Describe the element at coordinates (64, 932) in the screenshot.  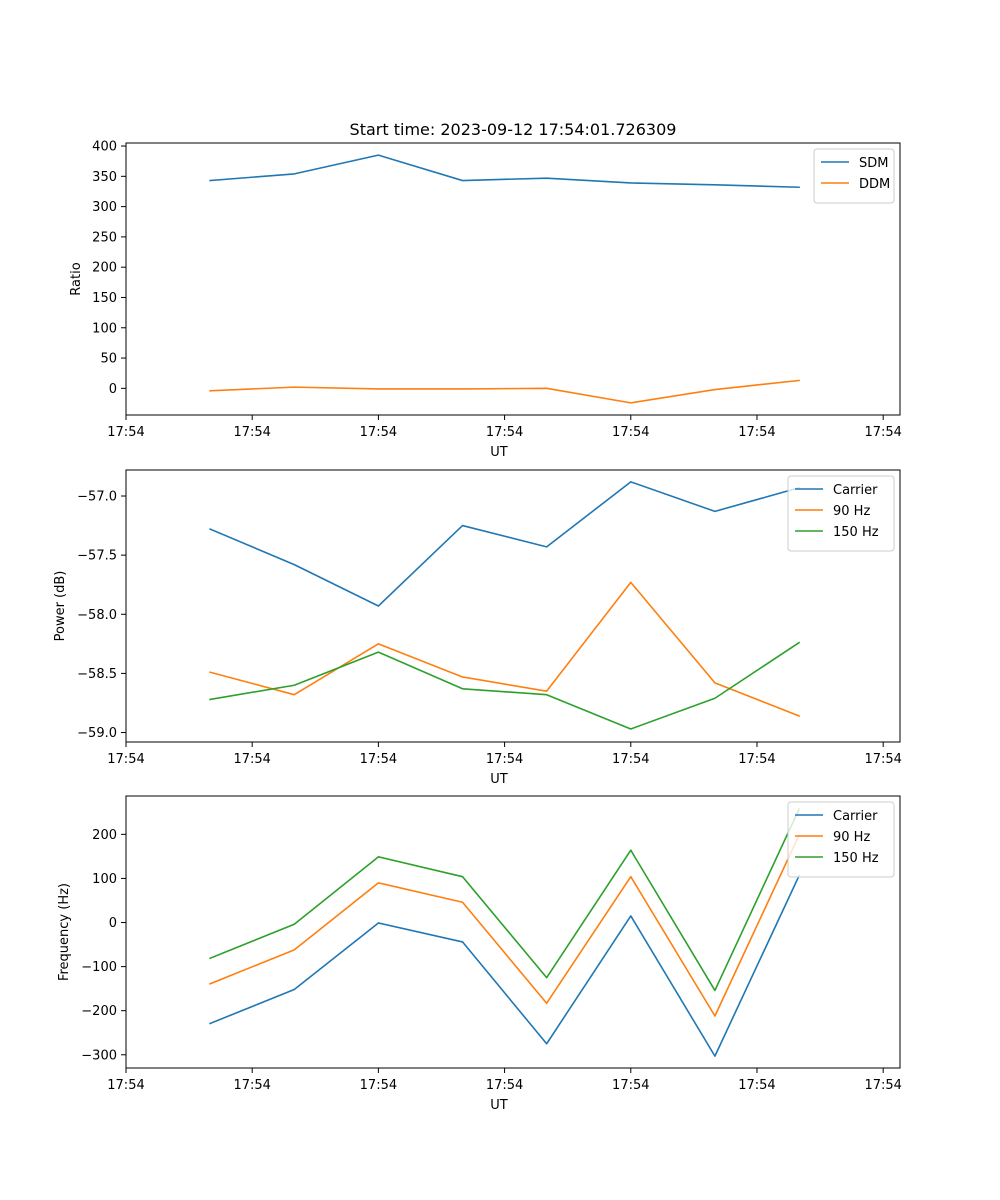
I see `y-axis-label: Frequency (Hz)` at that location.